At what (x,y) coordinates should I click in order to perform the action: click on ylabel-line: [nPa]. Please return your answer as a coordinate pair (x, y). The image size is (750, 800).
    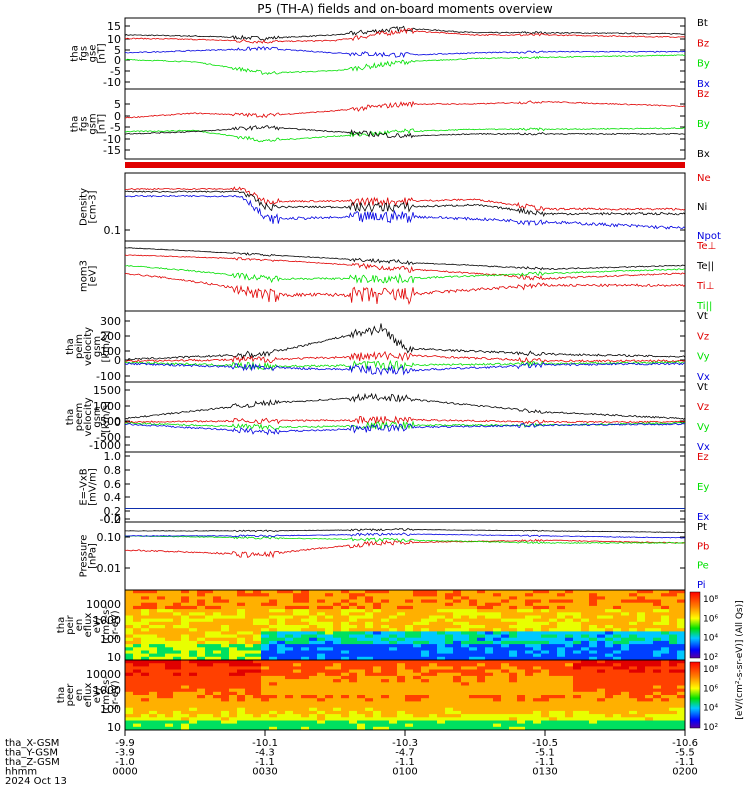
    Looking at the image, I should click on (93, 556).